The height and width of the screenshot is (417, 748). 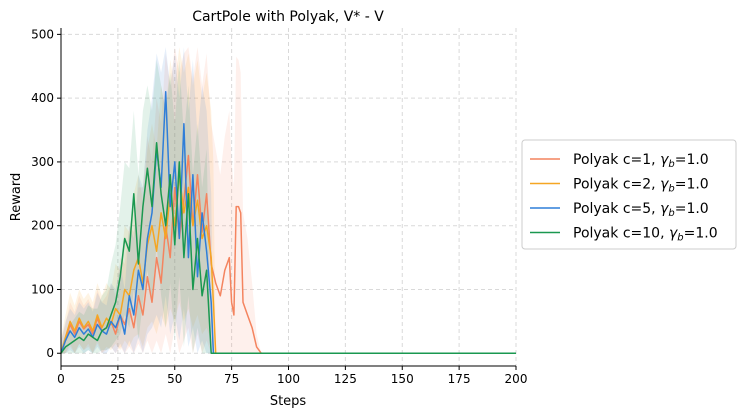 What do you see at coordinates (516, 379) in the screenshot?
I see `x-tick-label: 200` at bounding box center [516, 379].